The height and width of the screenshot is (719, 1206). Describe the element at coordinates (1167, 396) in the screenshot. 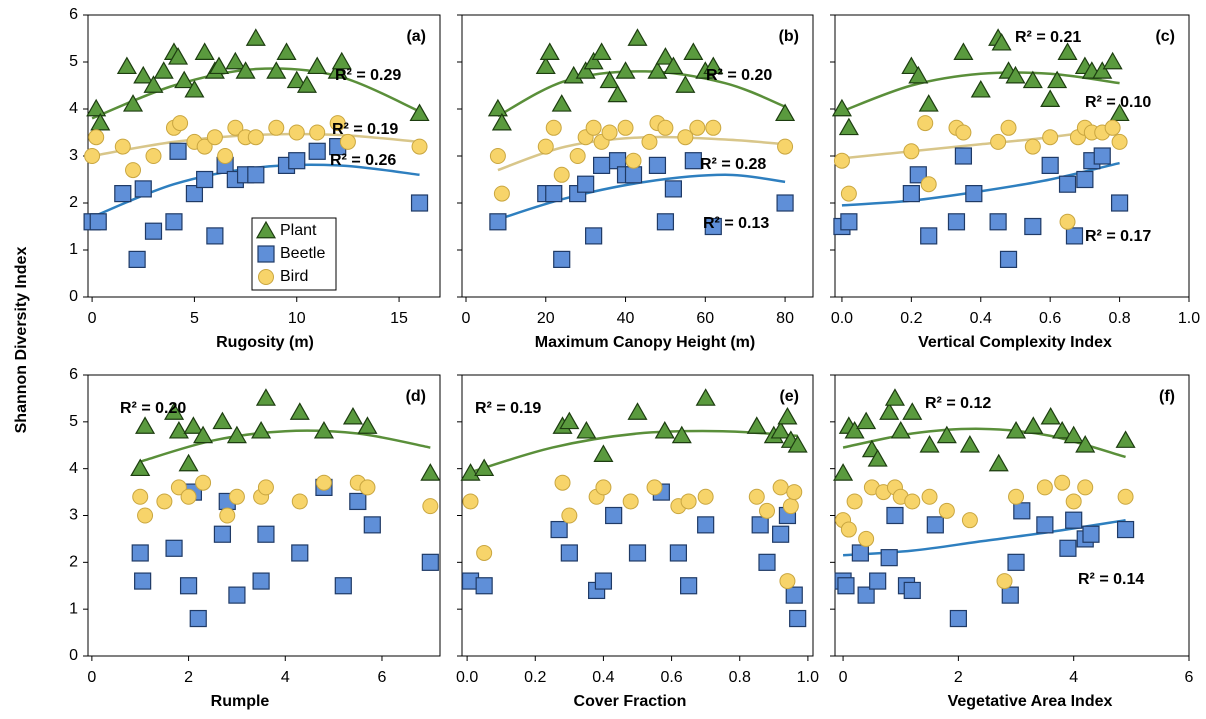

I see `panel-label: (f)` at that location.